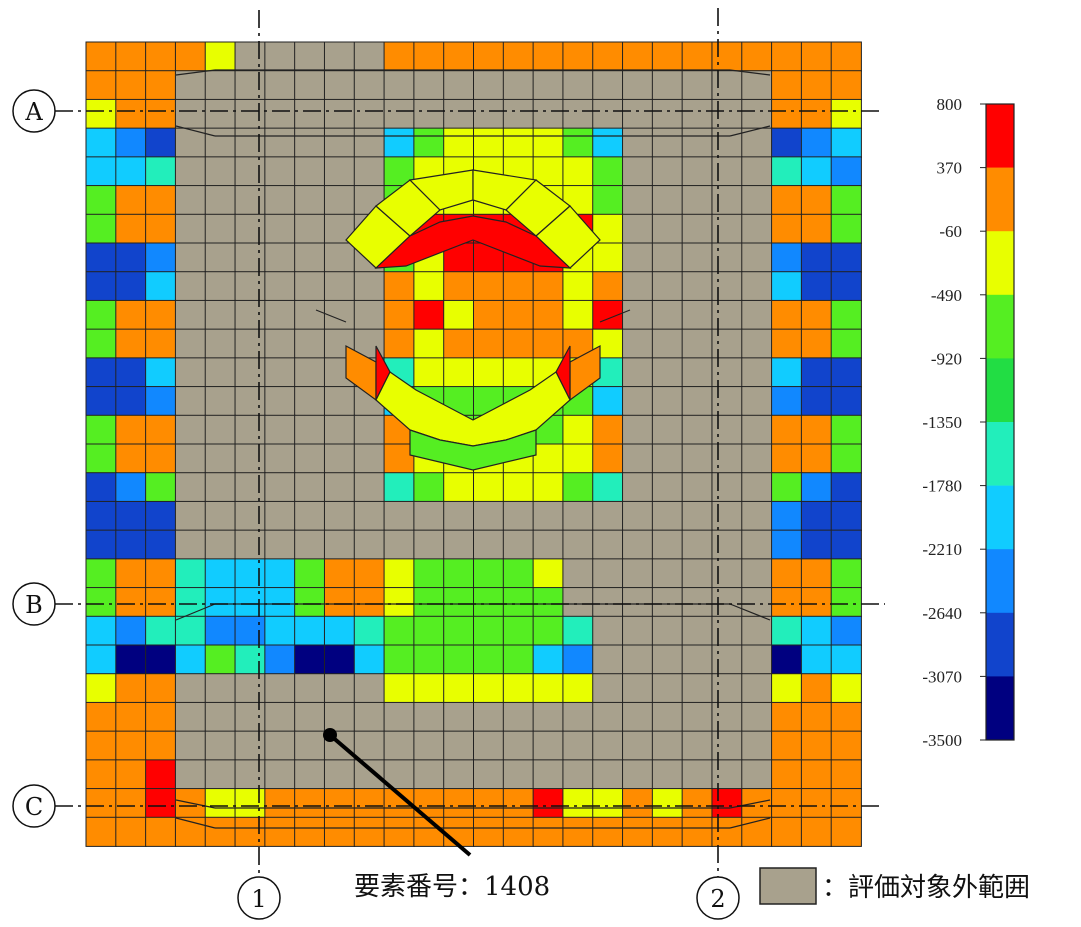 This screenshot has height=927, width=1081. I want to click on colorbar-tick-label: -490, so click(946, 295).